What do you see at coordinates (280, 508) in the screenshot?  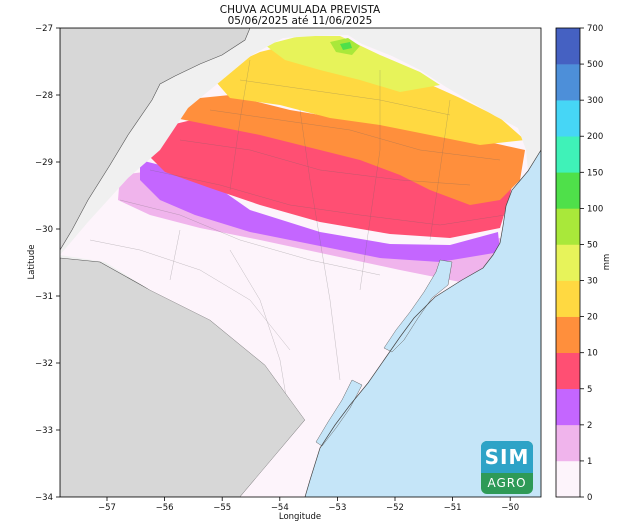 I see `x-tick-label: −54` at bounding box center [280, 508].